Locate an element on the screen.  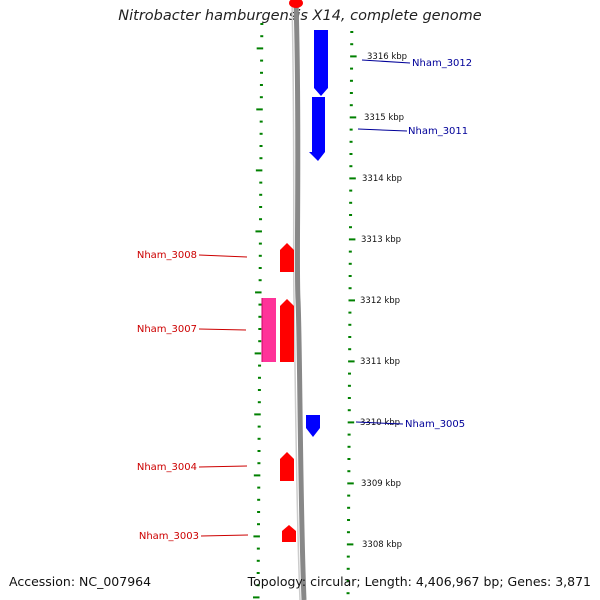
gene-label-nham-3004: Nham_3004 is located at coordinates (167, 467).